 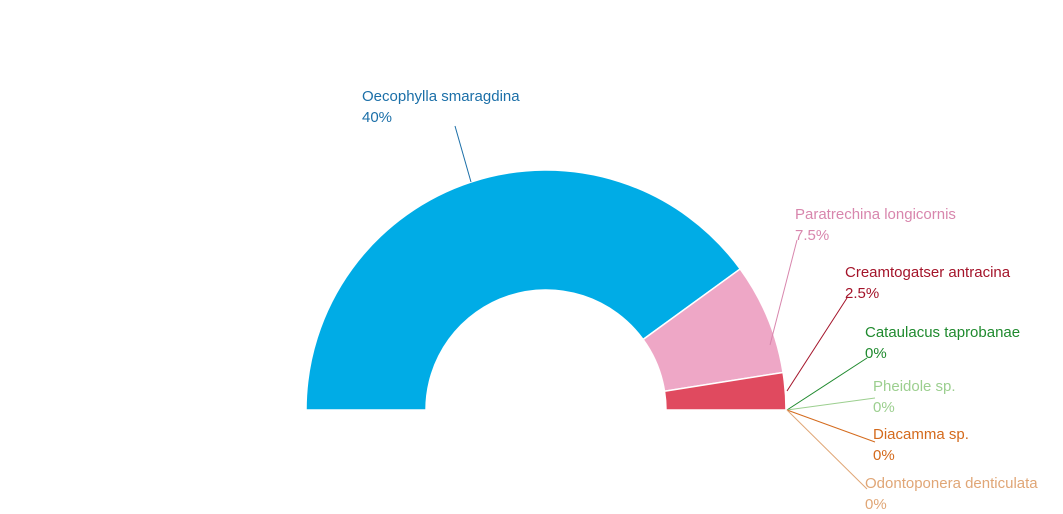 I want to click on slice-label-name: Oecophylla smaragdina, so click(x=441, y=96).